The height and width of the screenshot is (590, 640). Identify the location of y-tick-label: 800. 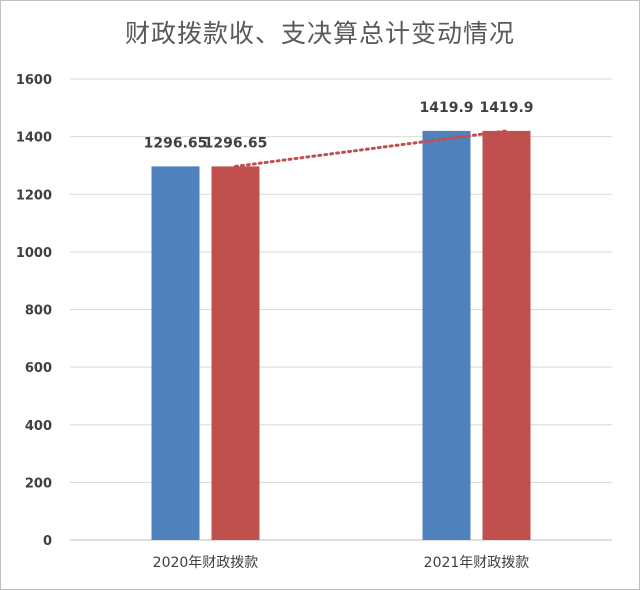
(38, 311).